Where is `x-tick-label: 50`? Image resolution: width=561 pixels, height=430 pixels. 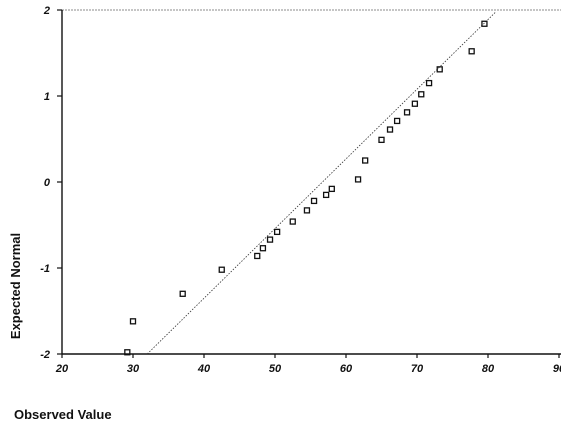 x-tick-label: 50 is located at coordinates (275, 369).